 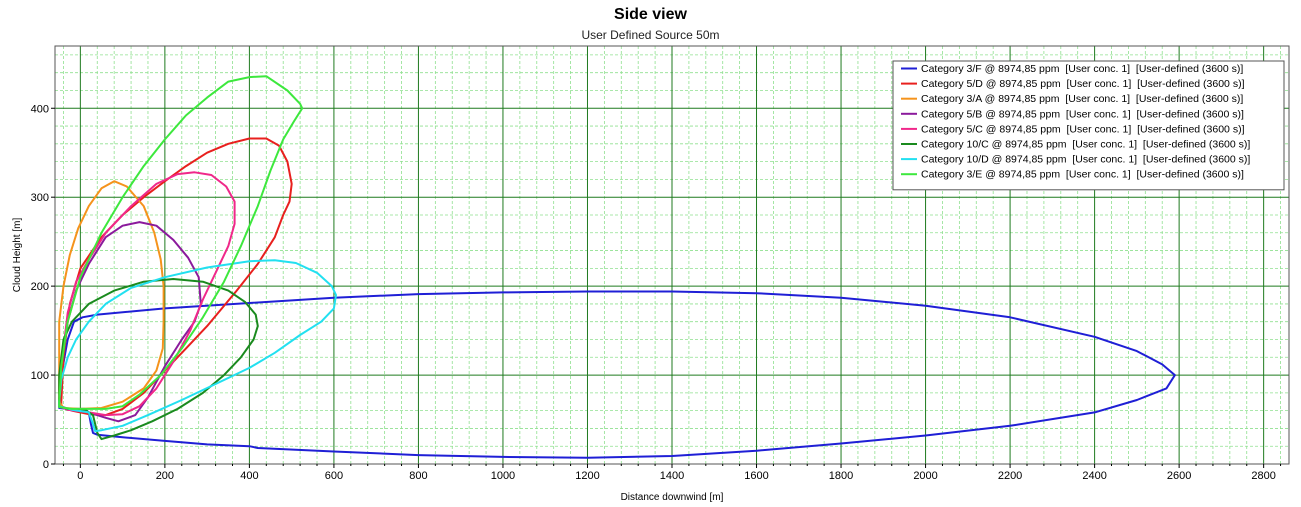 What do you see at coordinates (17, 255) in the screenshot?
I see `y-axis-label: Cloud Height [m]` at bounding box center [17, 255].